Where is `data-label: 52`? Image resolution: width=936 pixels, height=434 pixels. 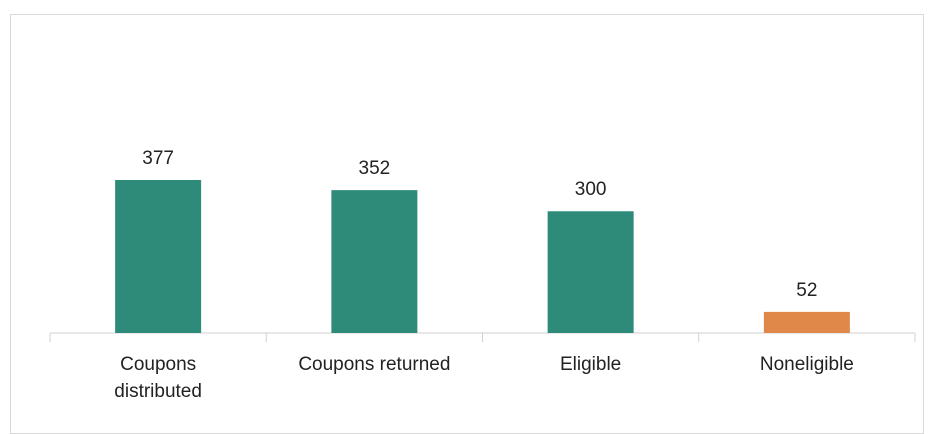
data-label: 52 is located at coordinates (806, 290).